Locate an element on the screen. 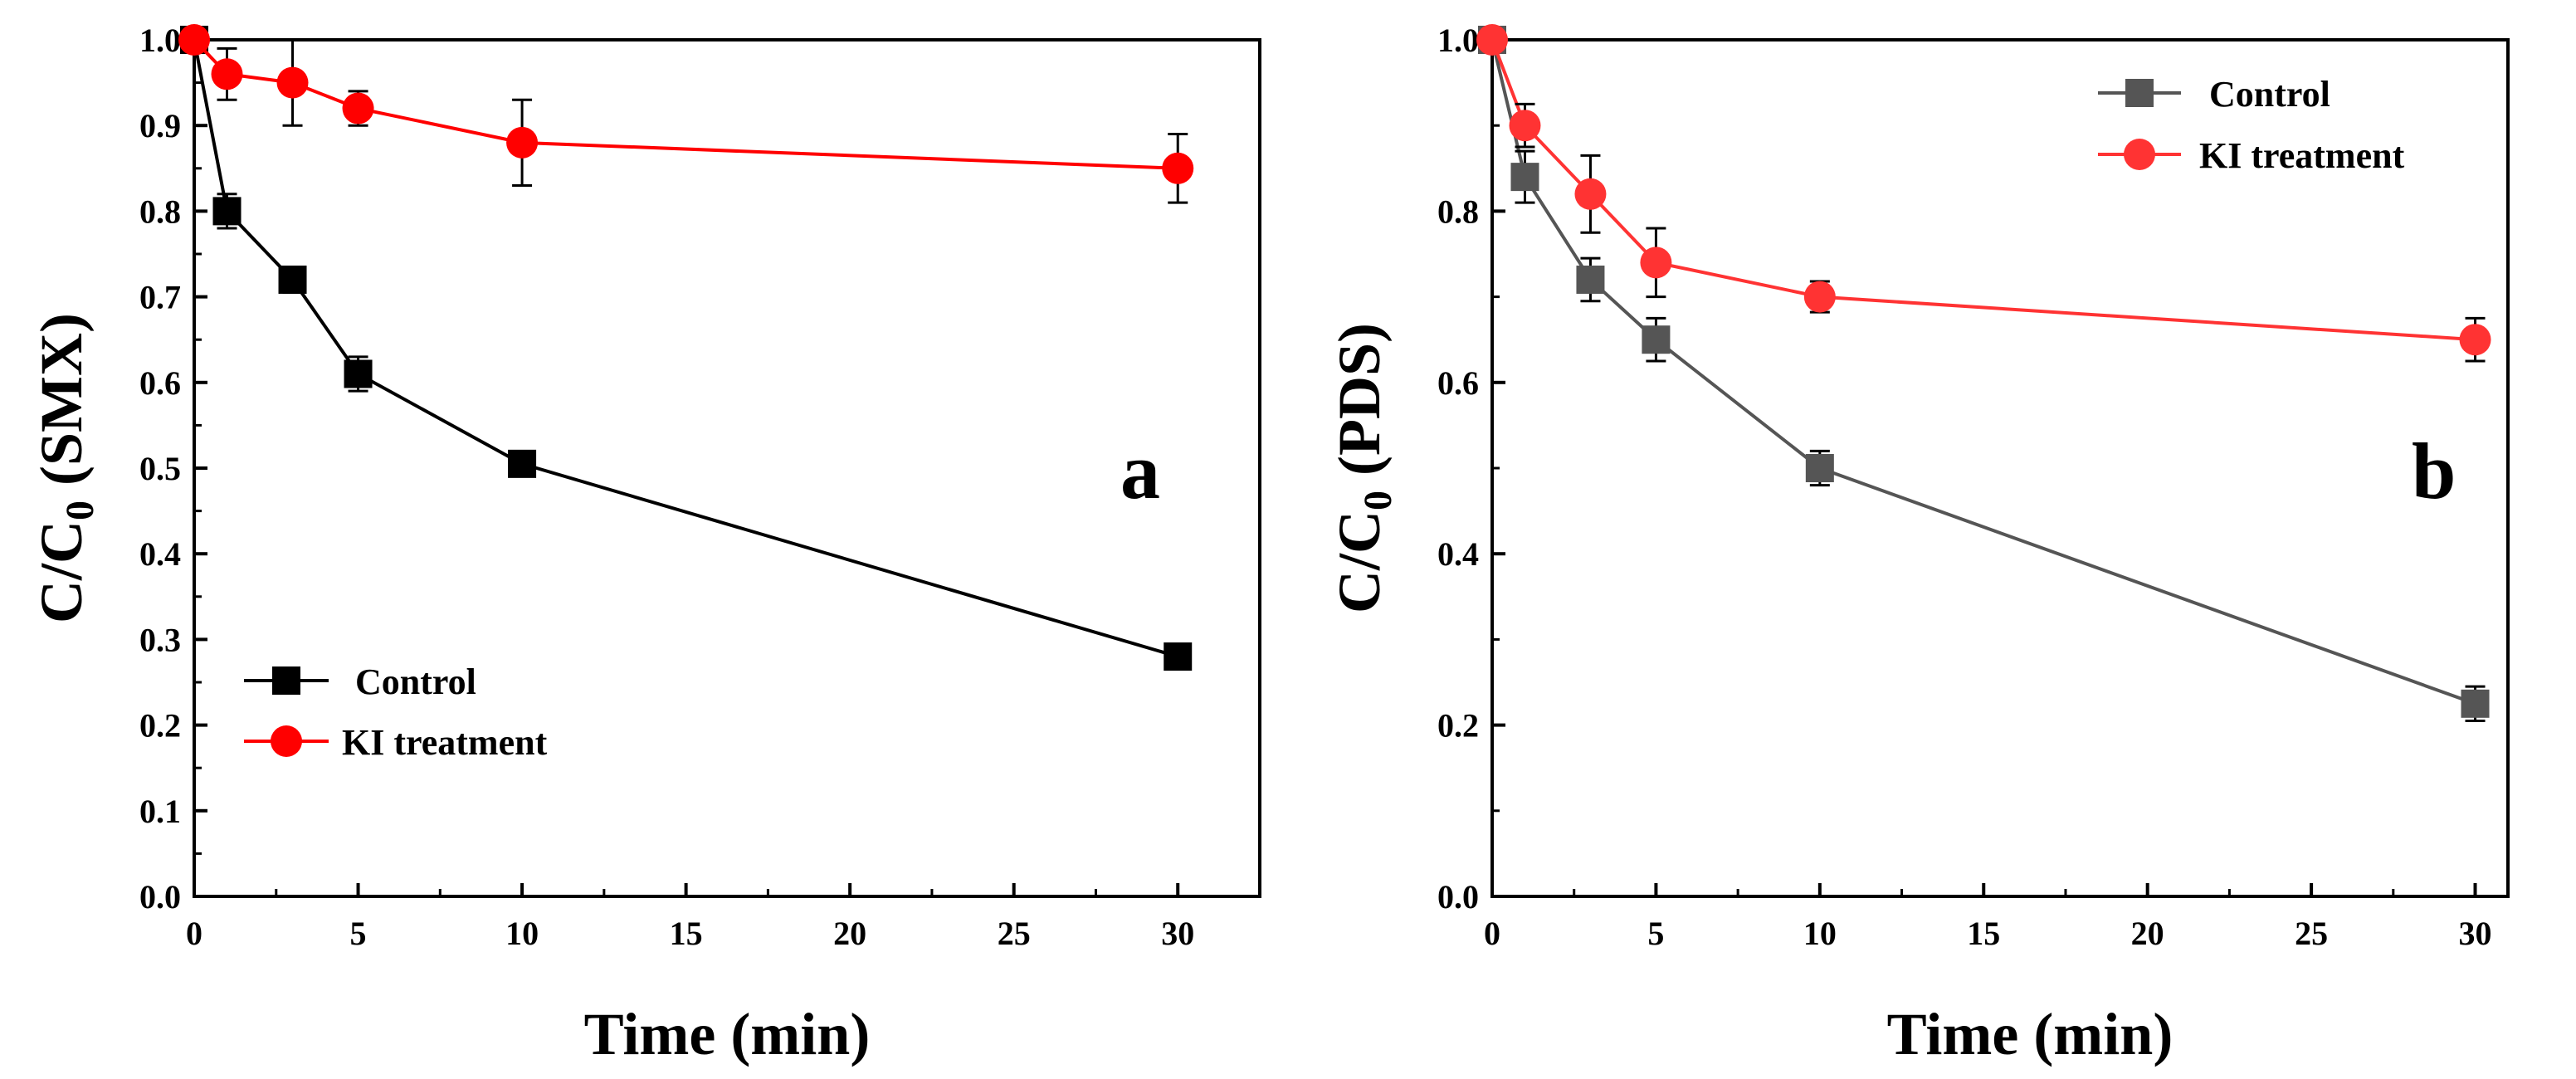 The image size is (2576, 1079). x-tick-label-a: 25 is located at coordinates (1015, 933).